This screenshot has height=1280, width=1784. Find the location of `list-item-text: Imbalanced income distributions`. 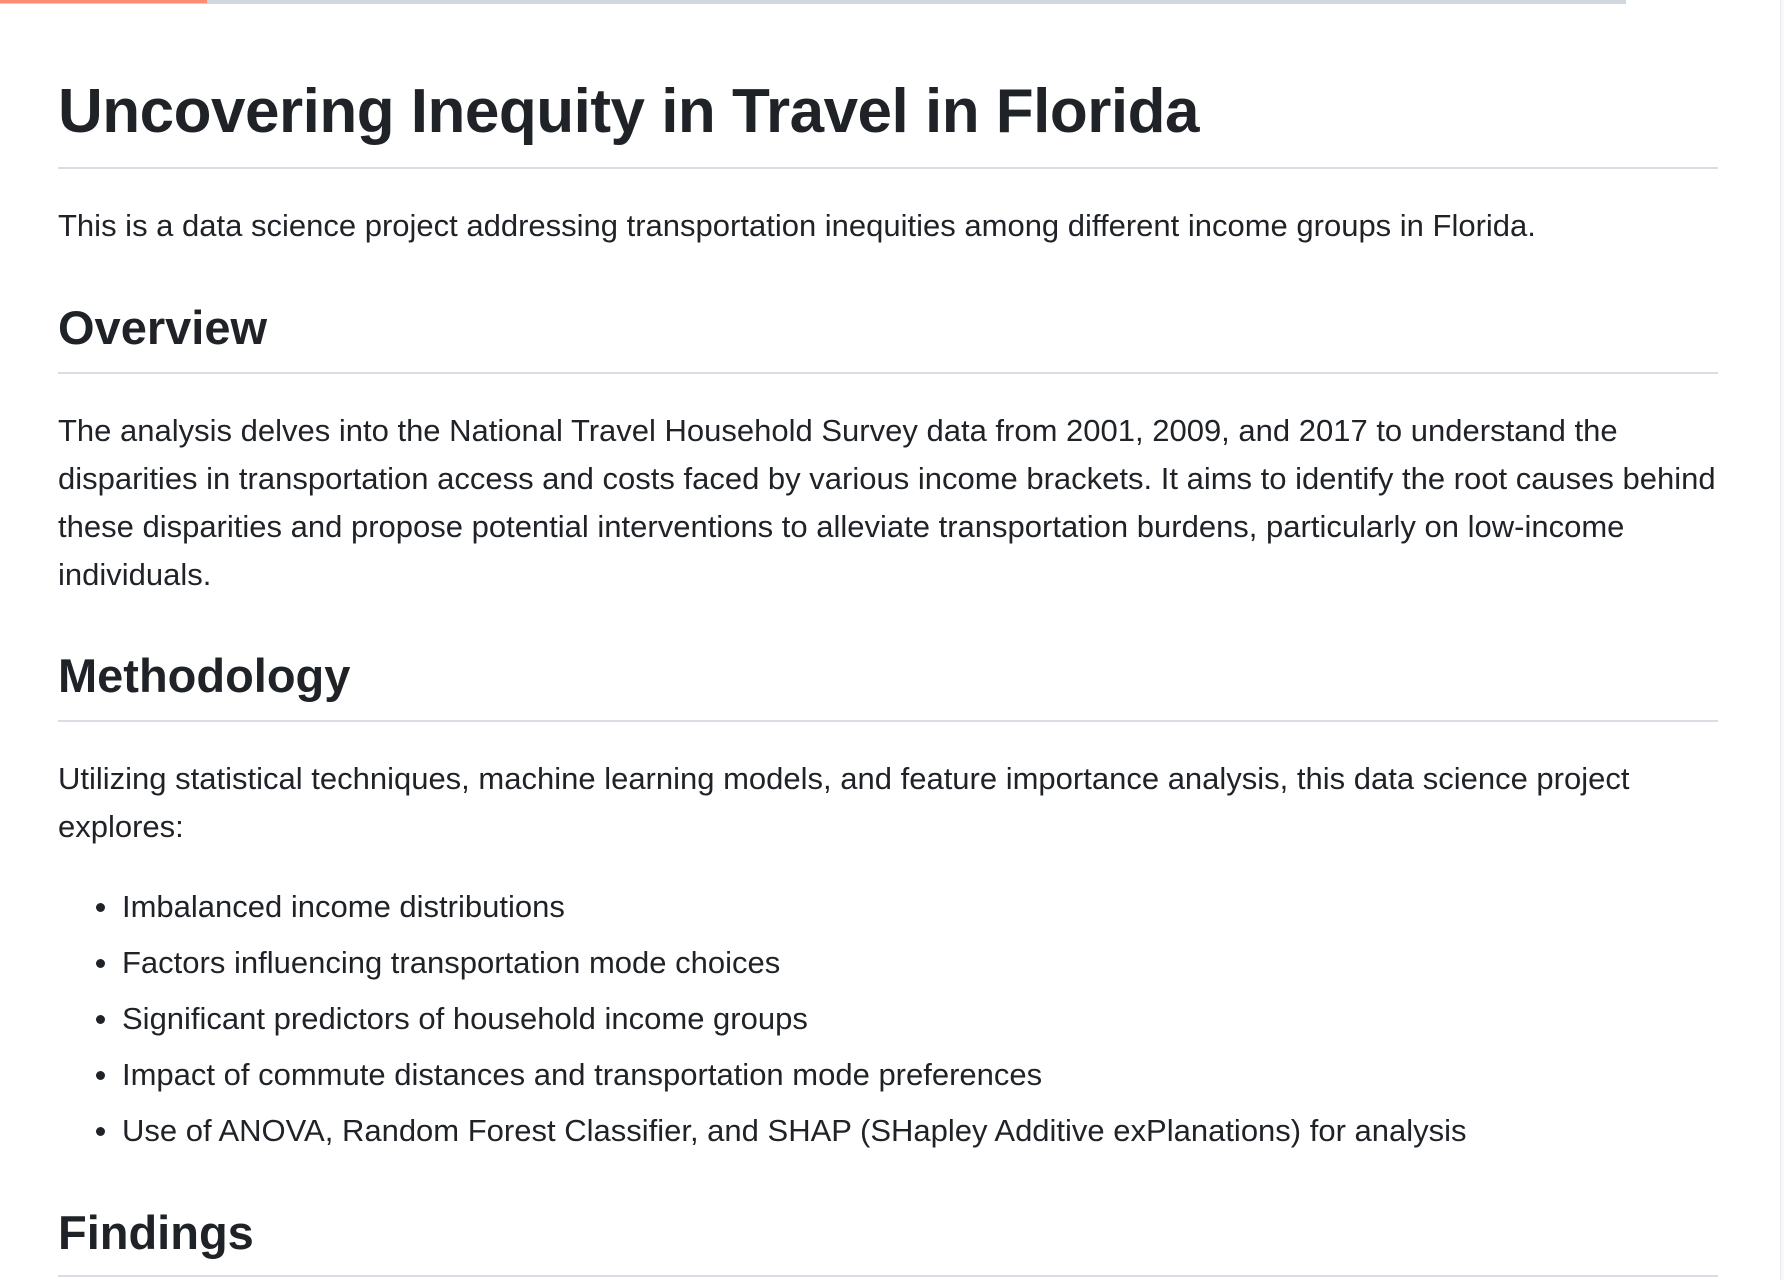

list-item-text: Imbalanced income distributions is located at coordinates (343, 906).